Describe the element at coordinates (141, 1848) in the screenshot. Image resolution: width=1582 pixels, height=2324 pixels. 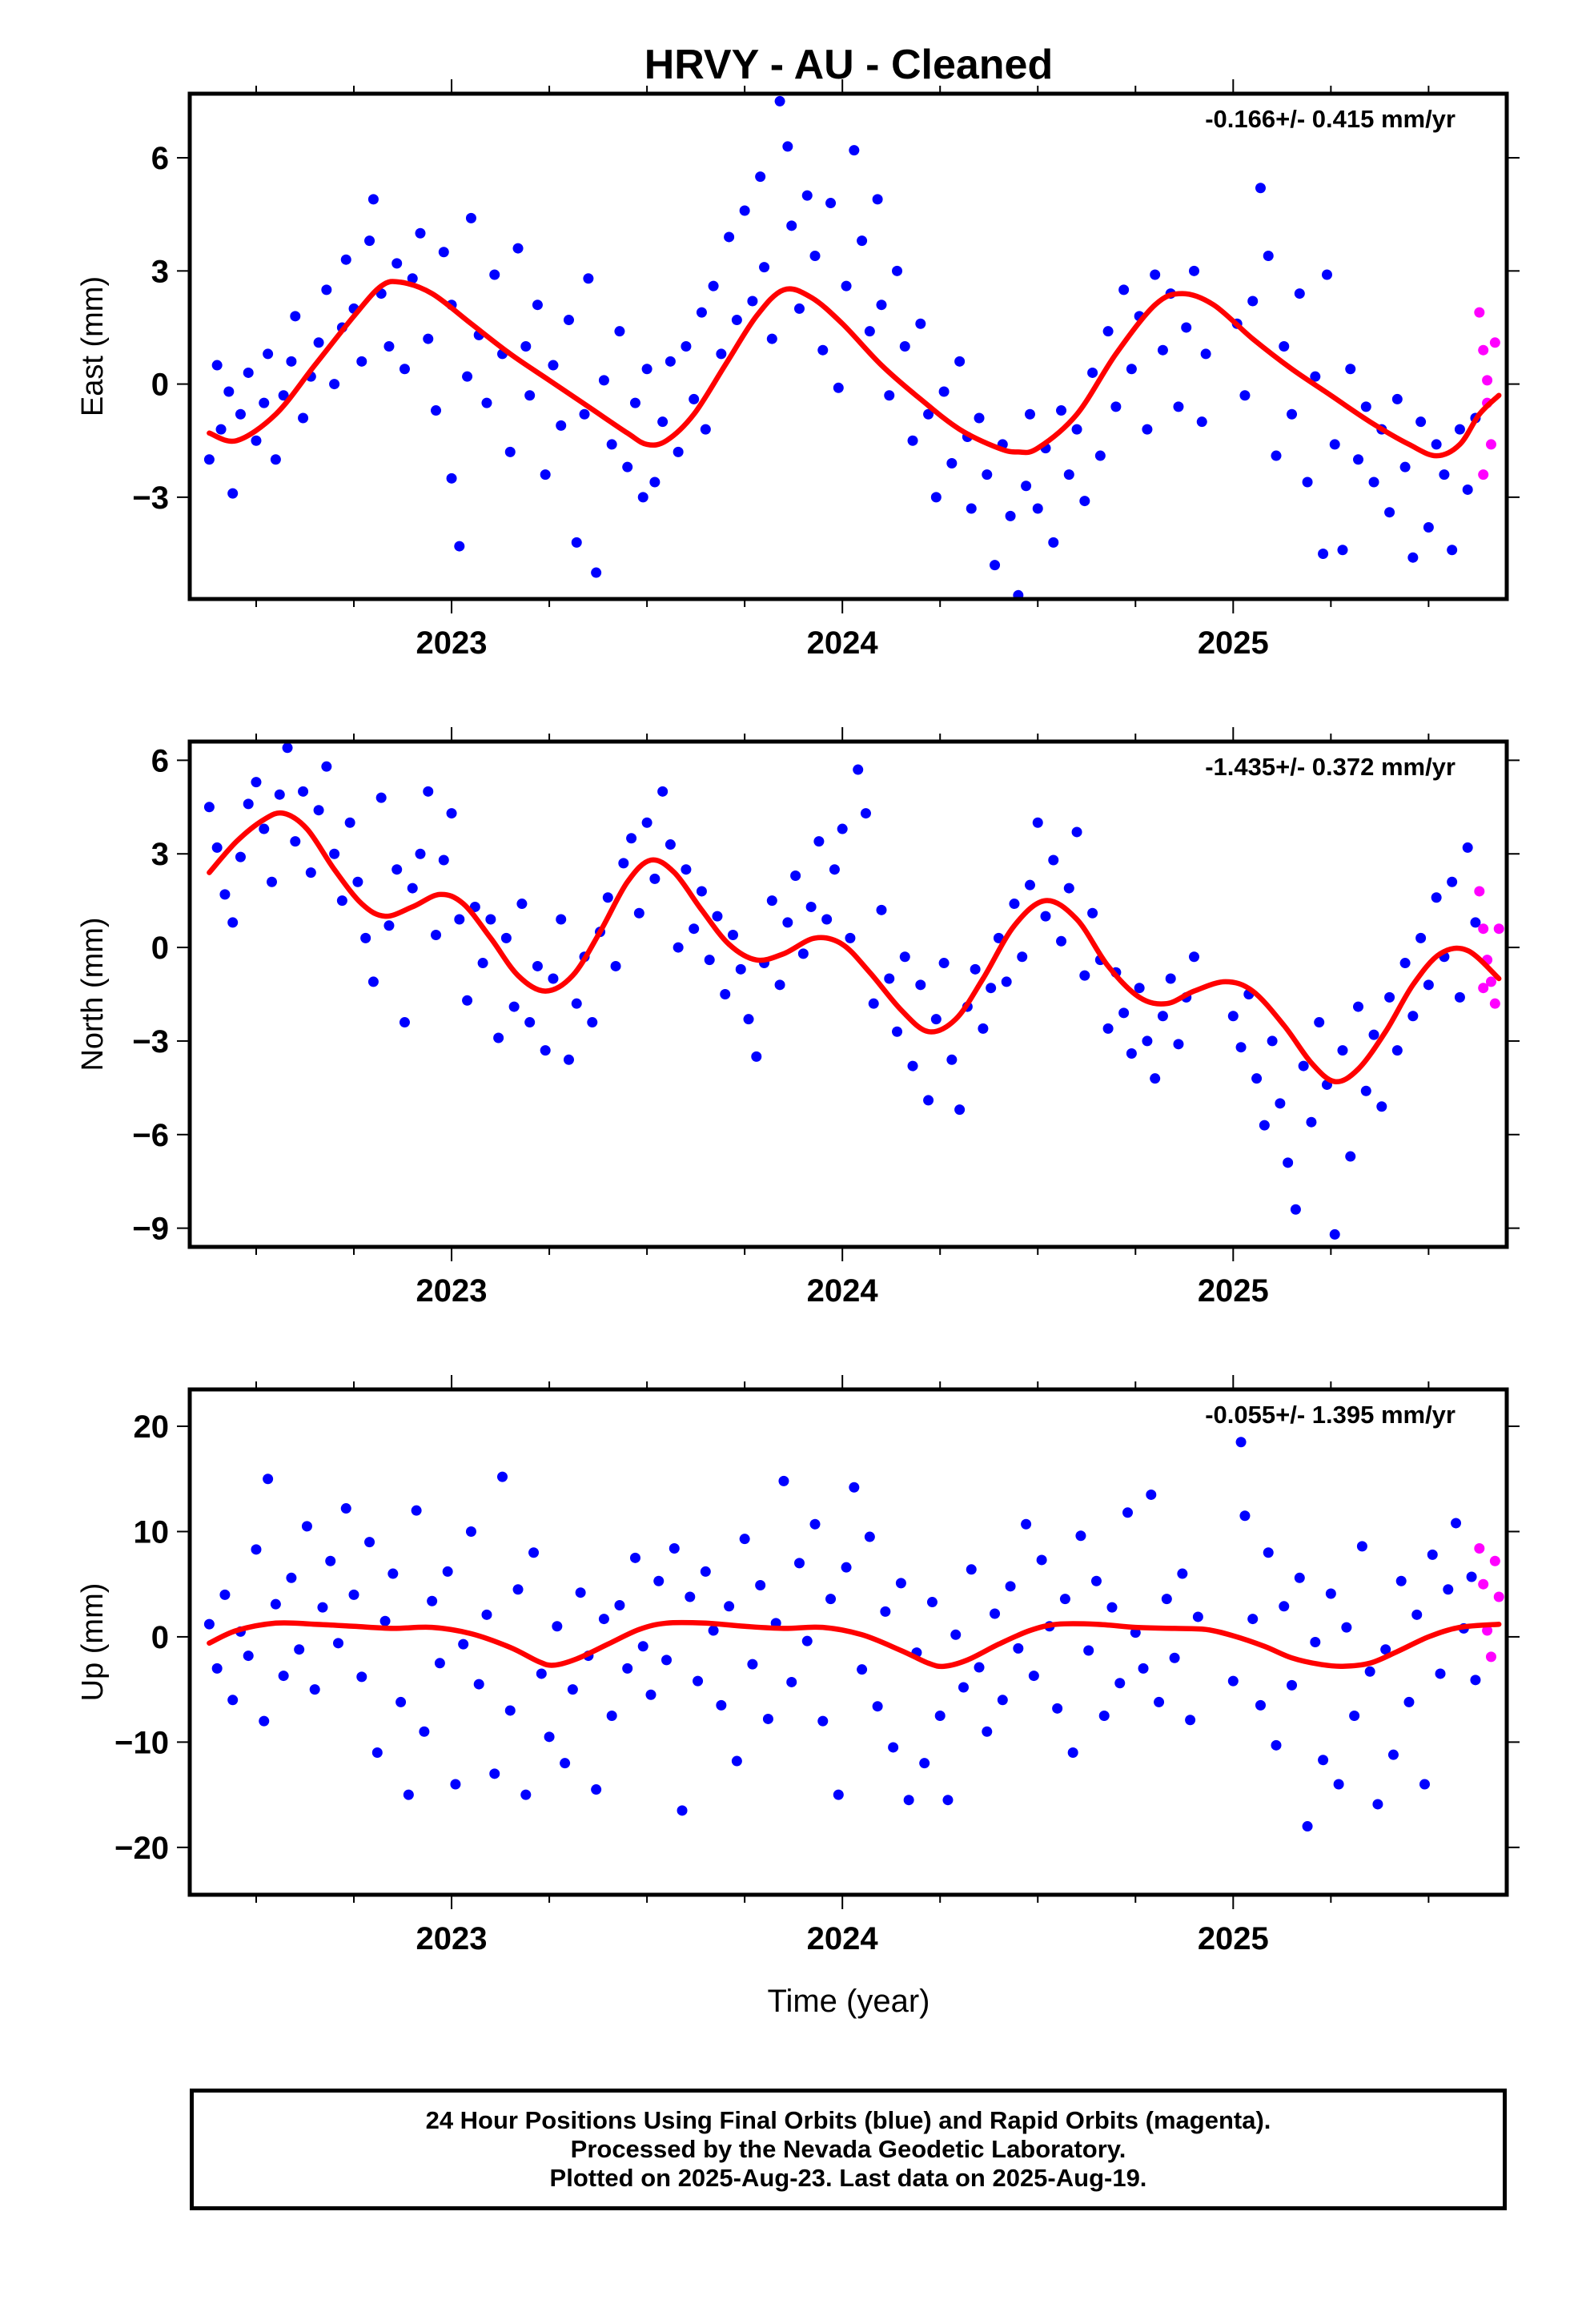
I see `y-tick-label: −20` at that location.